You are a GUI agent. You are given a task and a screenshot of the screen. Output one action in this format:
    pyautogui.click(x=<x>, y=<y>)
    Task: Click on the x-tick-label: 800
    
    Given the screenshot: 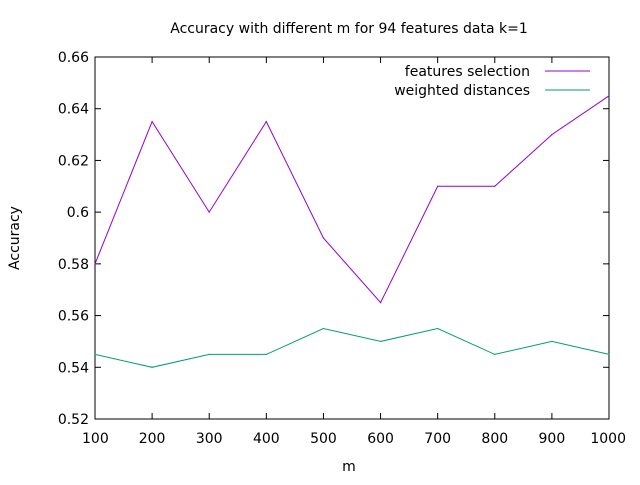 What is the action you would take?
    pyautogui.click(x=494, y=439)
    